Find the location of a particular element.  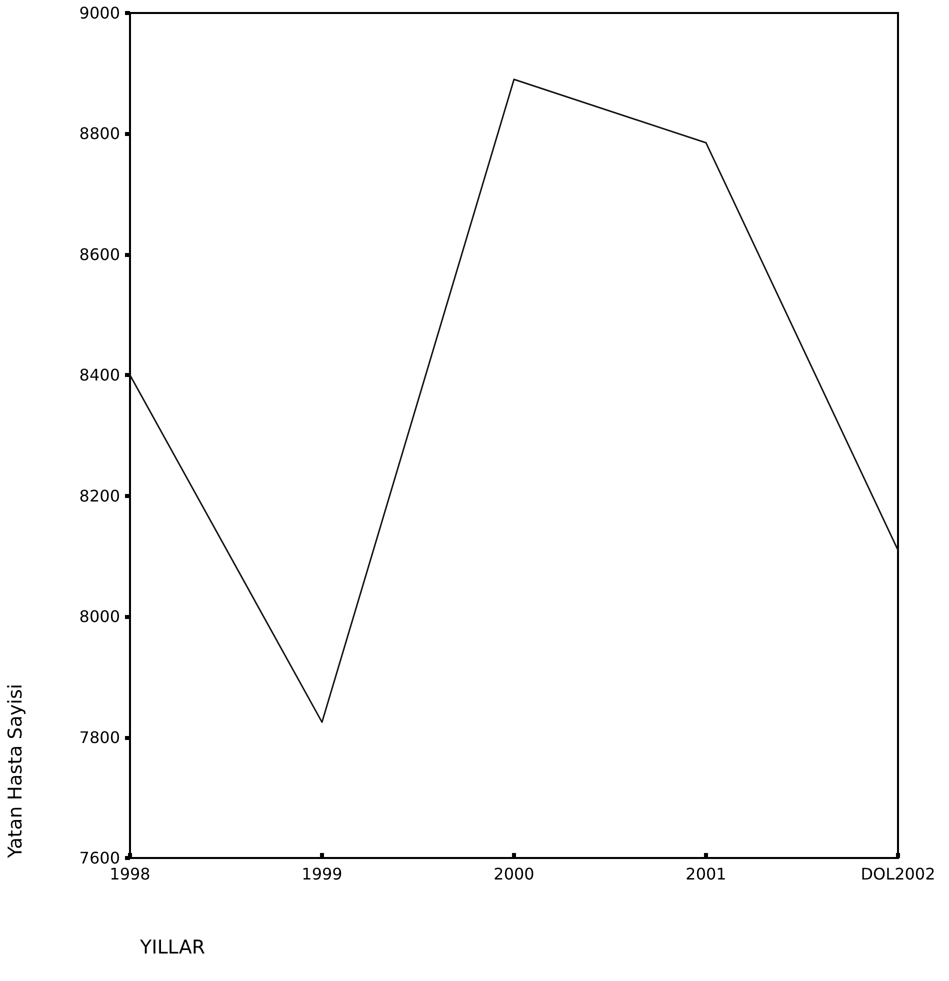

y-tick-label: 8200 is located at coordinates (99, 496).